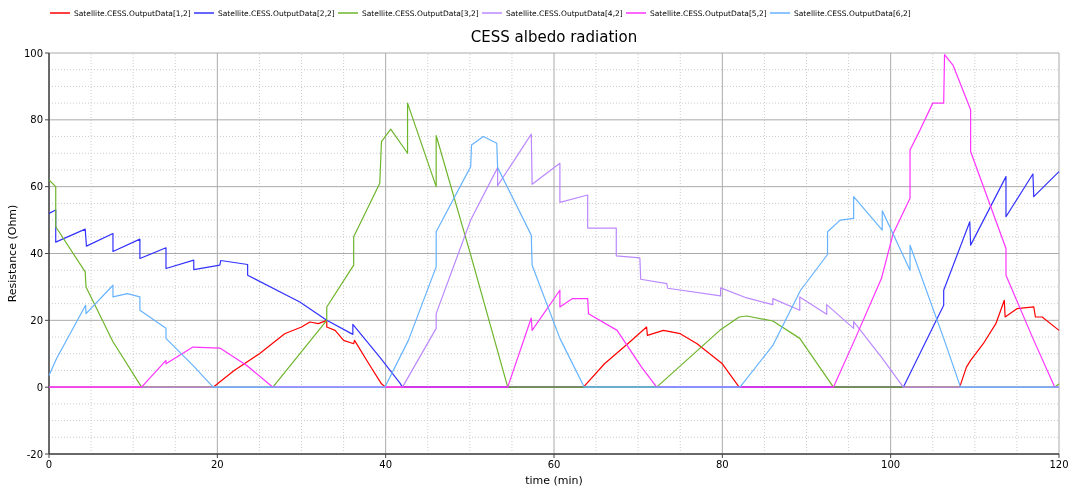 This screenshot has height=488, width=1071. Describe the element at coordinates (554, 37) in the screenshot. I see `chart-title: CESS albedo radiation` at that location.